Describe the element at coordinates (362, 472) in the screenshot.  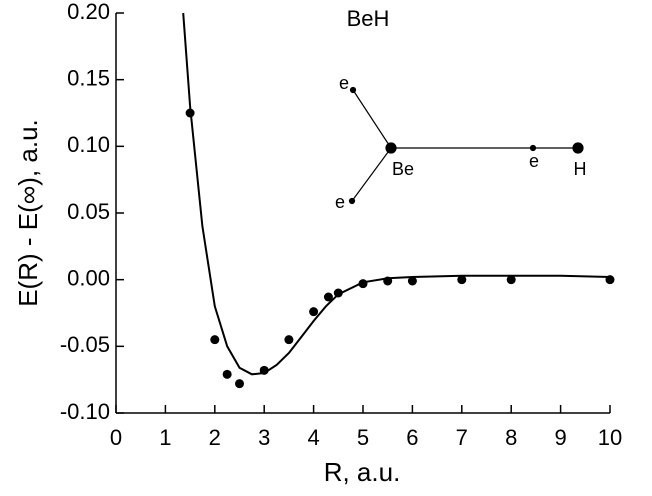
I see `x-axis-label: R, a.u.` at that location.